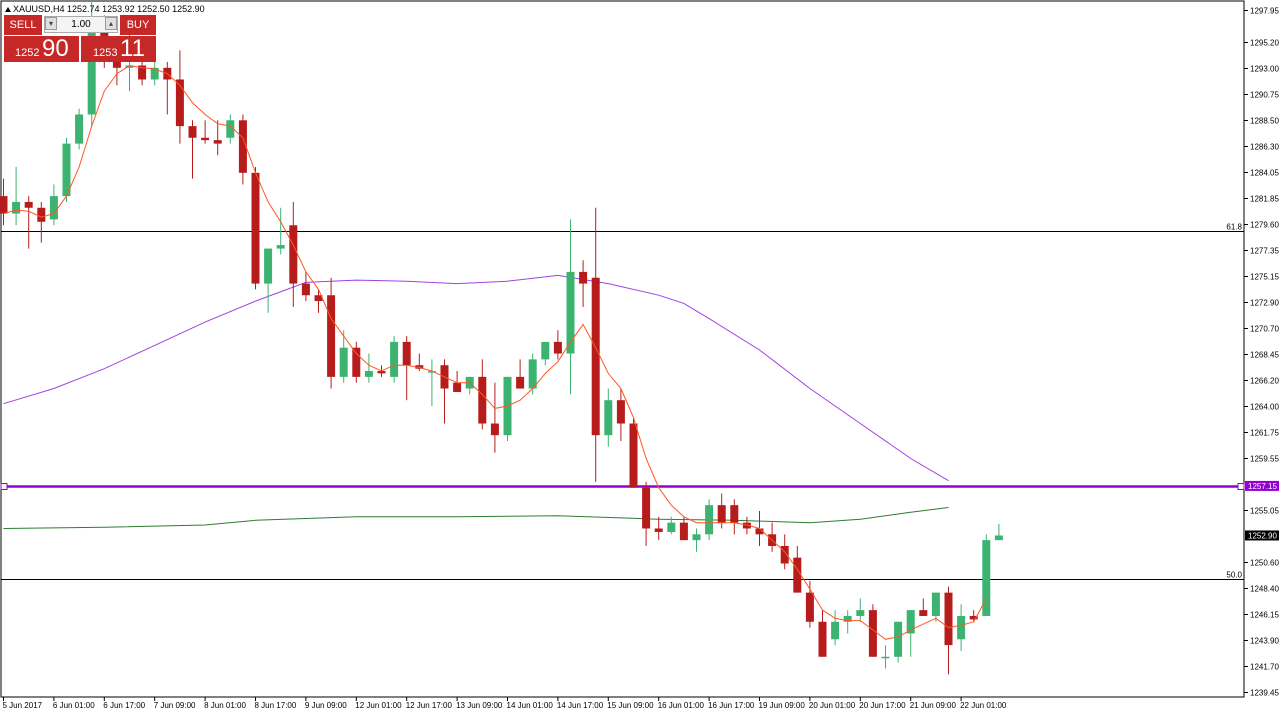  I want to click on ohlc-values: 1252.74 1253.92 1252.50 1252.90, so click(136, 9).